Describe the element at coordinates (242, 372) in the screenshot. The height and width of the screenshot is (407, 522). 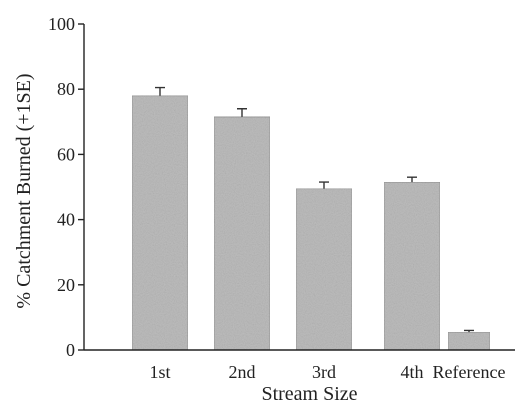
I see `x-tick-label: 2nd` at that location.